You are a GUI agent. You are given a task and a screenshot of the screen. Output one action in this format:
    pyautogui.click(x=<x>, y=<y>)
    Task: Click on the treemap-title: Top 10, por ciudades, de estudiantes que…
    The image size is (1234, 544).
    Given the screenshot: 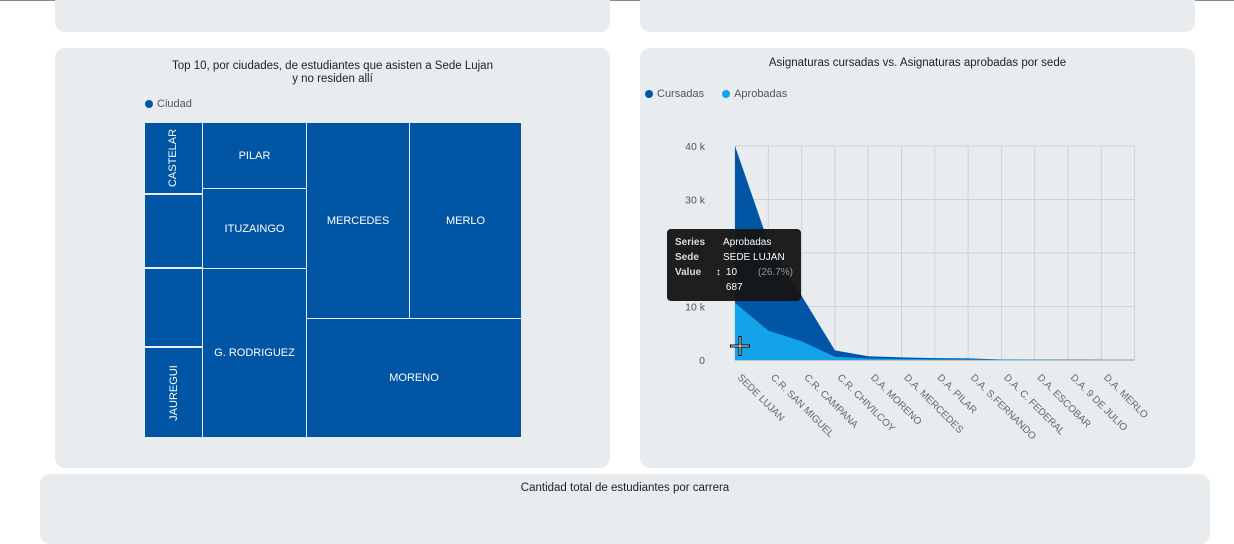 What is the action you would take?
    pyautogui.click(x=332, y=73)
    